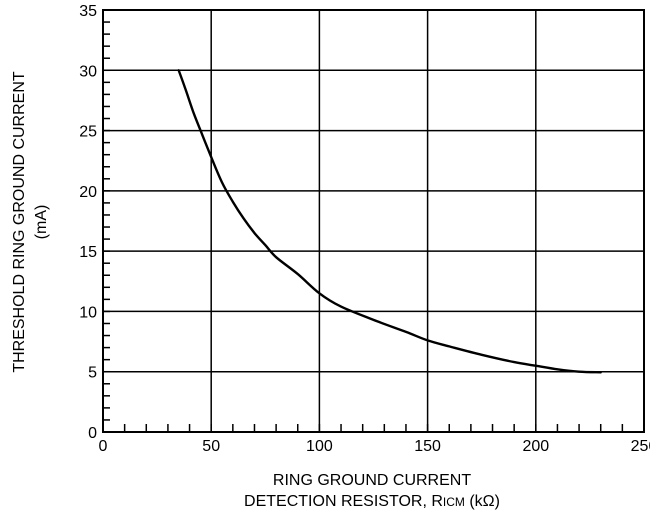 This screenshot has width=650, height=515. Describe the element at coordinates (92, 373) in the screenshot. I see `y-tick-label: 5` at that location.